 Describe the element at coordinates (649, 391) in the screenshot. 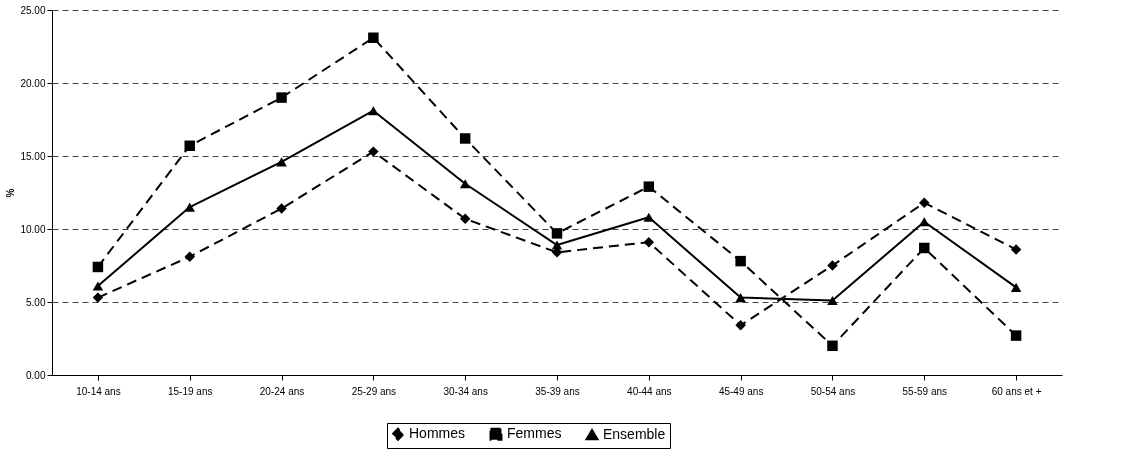

I see `x-tick-label: 40-44 ans` at that location.